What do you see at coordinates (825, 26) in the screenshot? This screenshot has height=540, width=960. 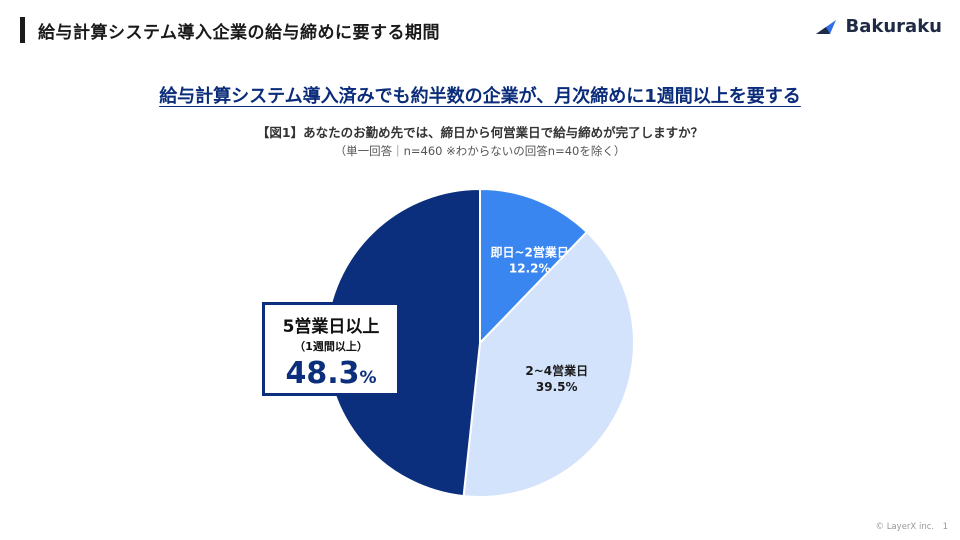 I see `bakuraku-logo-icon` at bounding box center [825, 26].